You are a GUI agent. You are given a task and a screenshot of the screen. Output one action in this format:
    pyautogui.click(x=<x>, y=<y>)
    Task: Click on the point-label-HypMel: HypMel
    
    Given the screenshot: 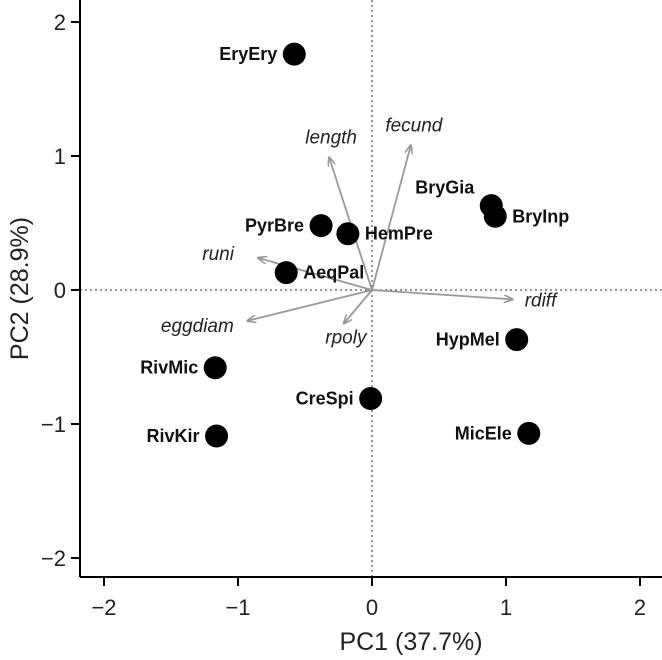 What is the action you would take?
    pyautogui.click(x=468, y=340)
    